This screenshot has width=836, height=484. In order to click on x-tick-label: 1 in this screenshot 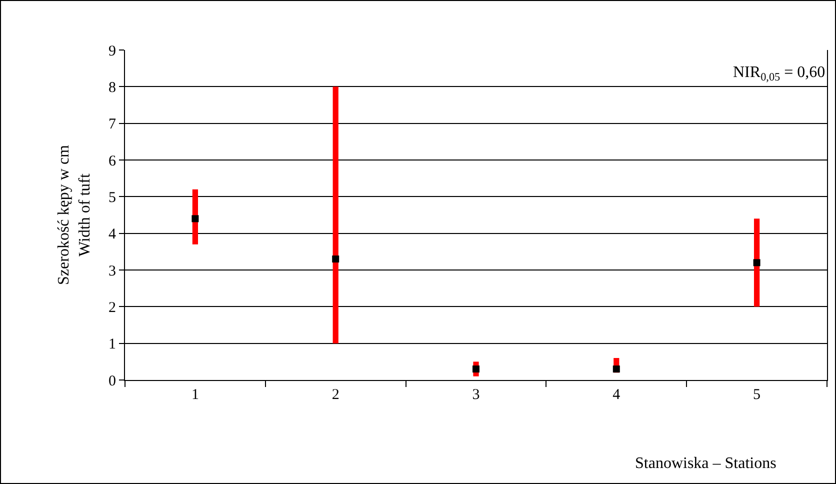, I will do `click(195, 395)`.